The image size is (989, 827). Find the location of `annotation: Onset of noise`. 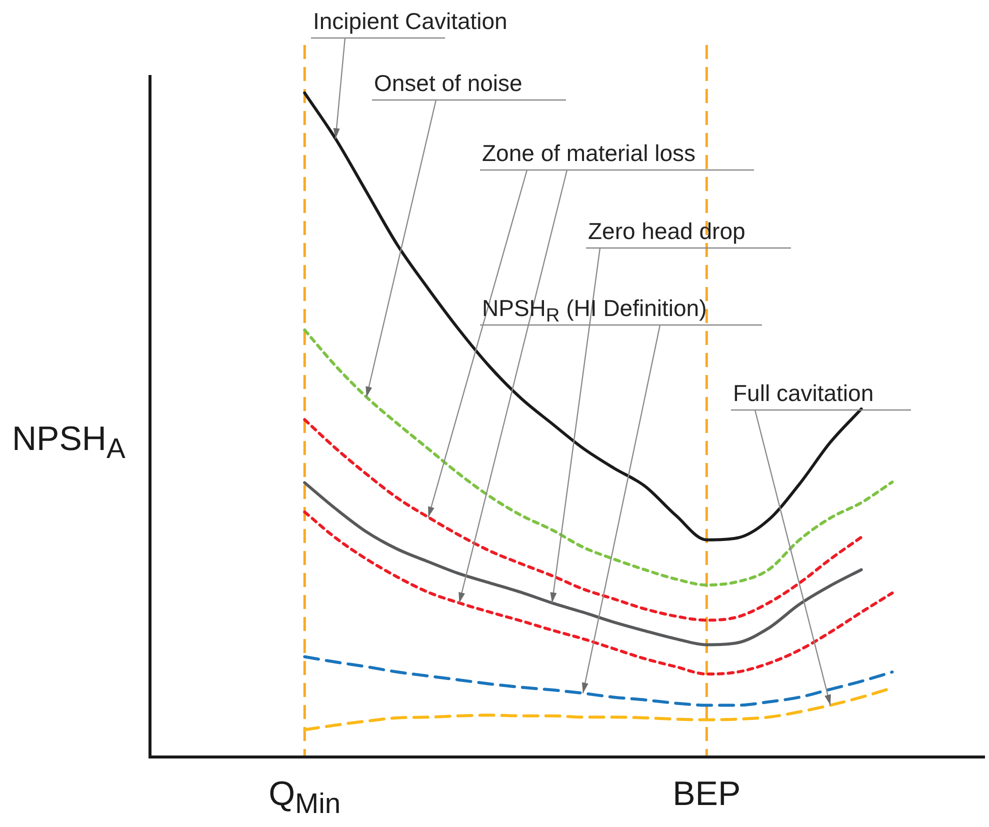

annotation: Onset of noise is located at coordinates (448, 83).